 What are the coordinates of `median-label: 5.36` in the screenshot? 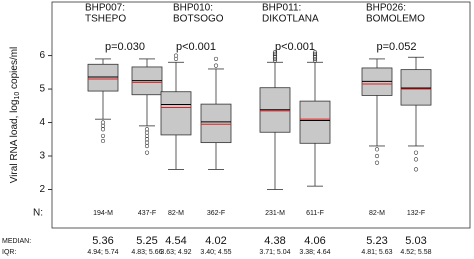 It's located at (102, 241).